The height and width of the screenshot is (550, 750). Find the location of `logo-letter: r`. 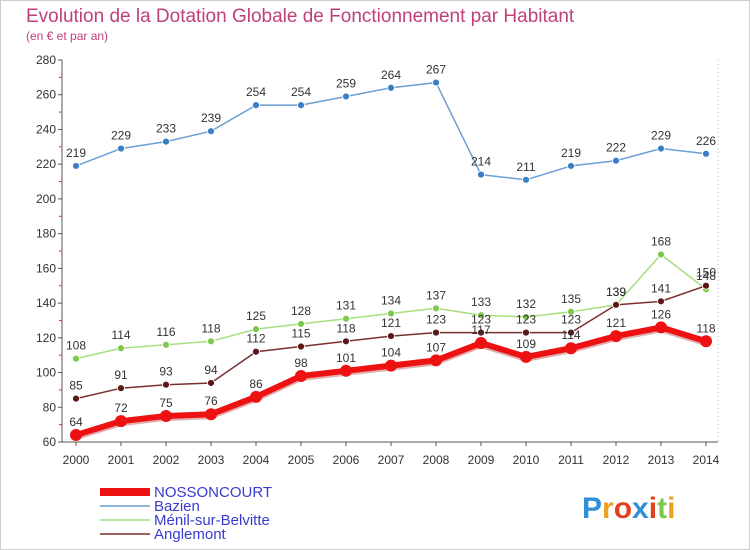

logo-letter: r is located at coordinates (608, 508).